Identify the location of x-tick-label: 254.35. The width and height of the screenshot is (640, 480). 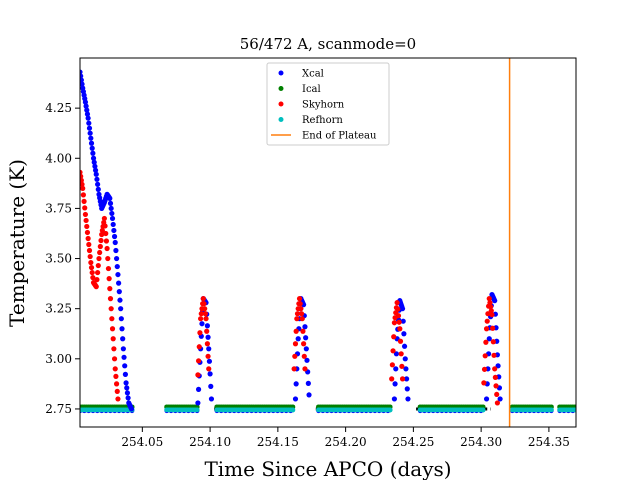
(549, 442).